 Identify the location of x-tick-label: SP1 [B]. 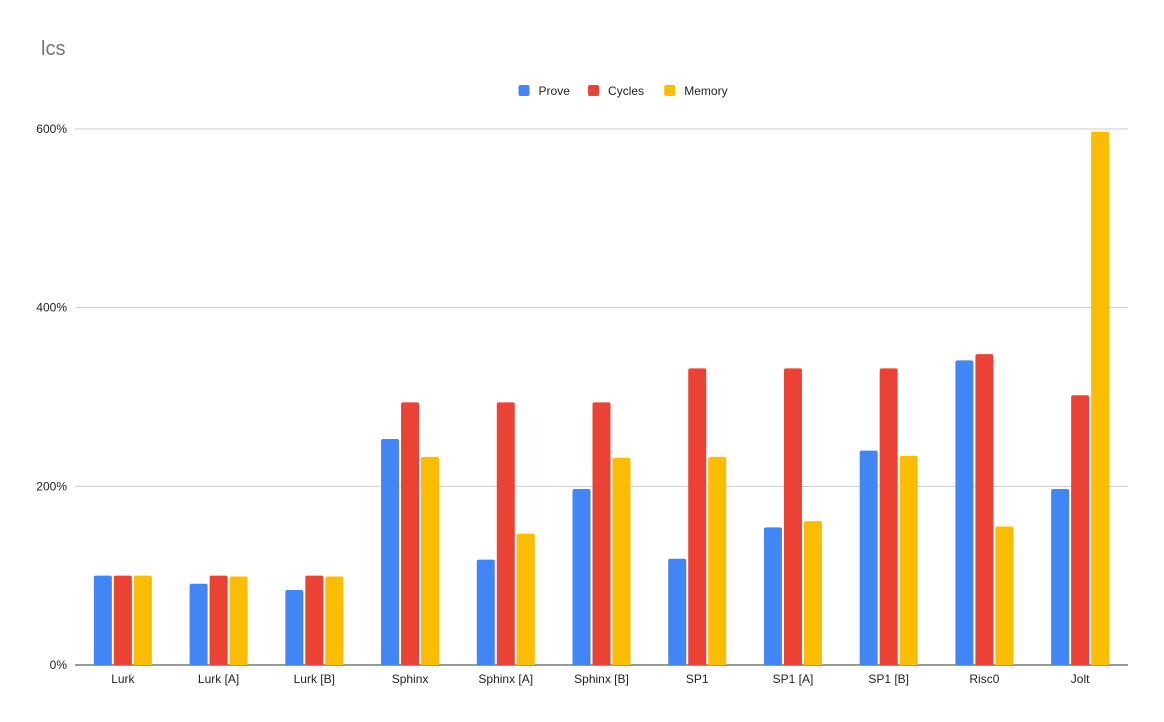
(888, 679).